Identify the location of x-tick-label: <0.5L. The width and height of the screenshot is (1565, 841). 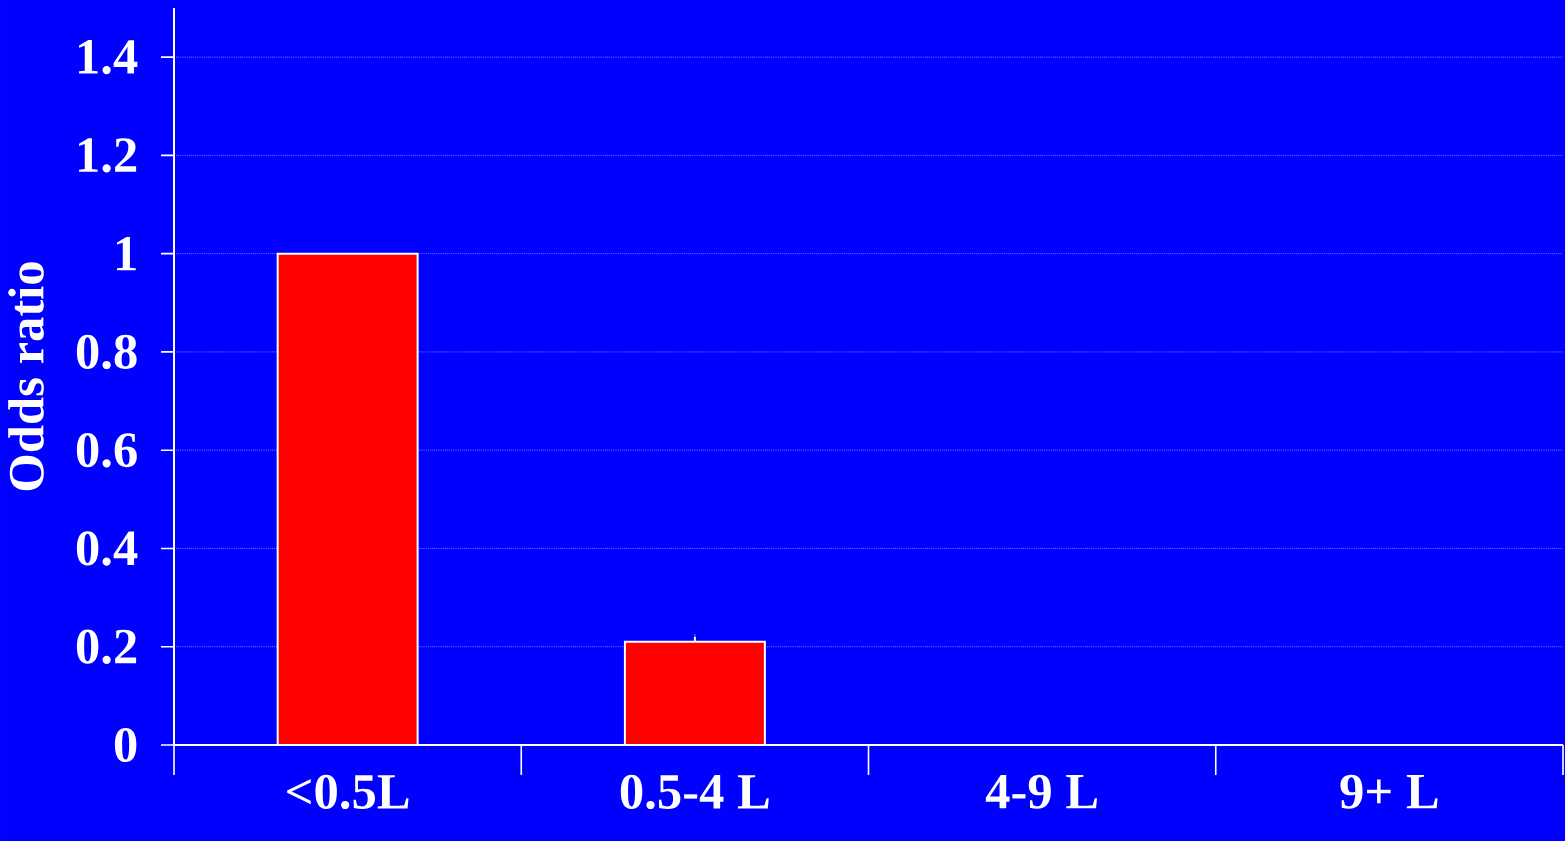
(348, 792).